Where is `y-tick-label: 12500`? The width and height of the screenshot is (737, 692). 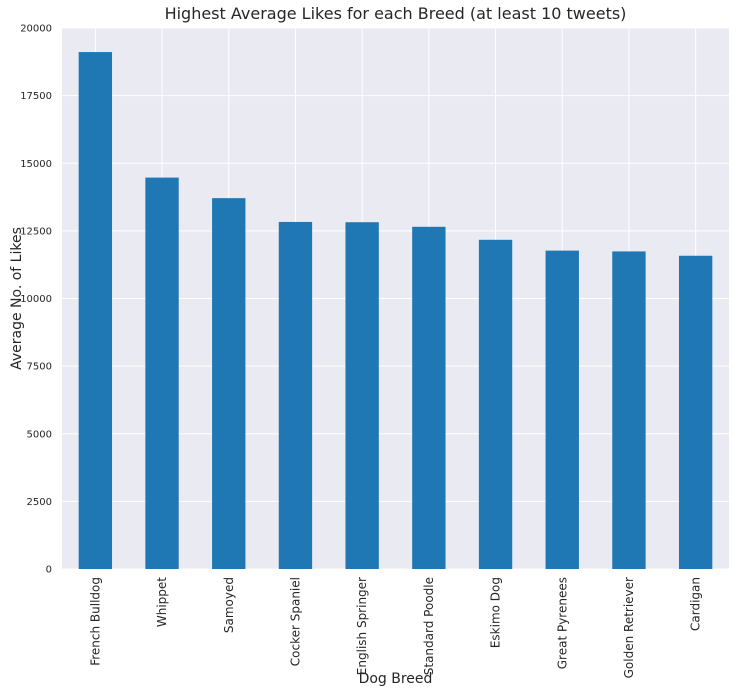 y-tick-label: 12500 is located at coordinates (36, 231).